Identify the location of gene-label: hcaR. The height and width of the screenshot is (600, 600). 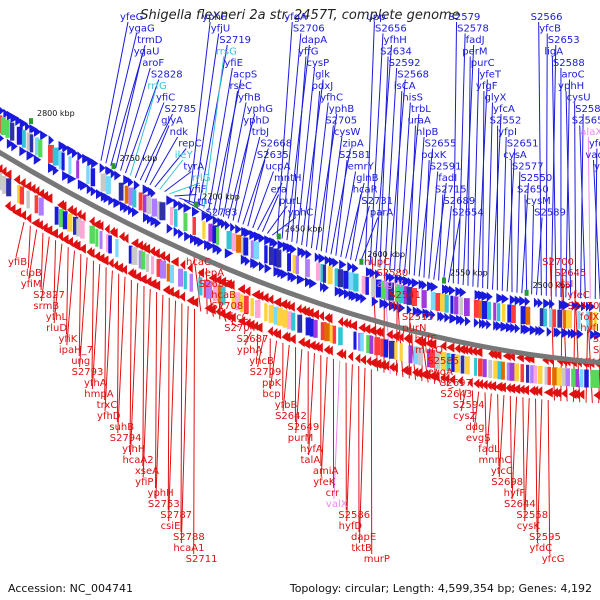
(365, 190).